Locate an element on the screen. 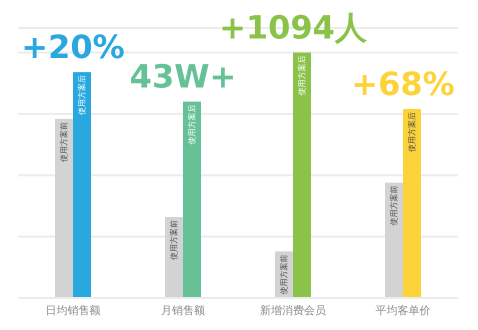 Image resolution: width=478 pixels, height=330 pixels. x-tick-label: 日均销售额 is located at coordinates (73, 310).